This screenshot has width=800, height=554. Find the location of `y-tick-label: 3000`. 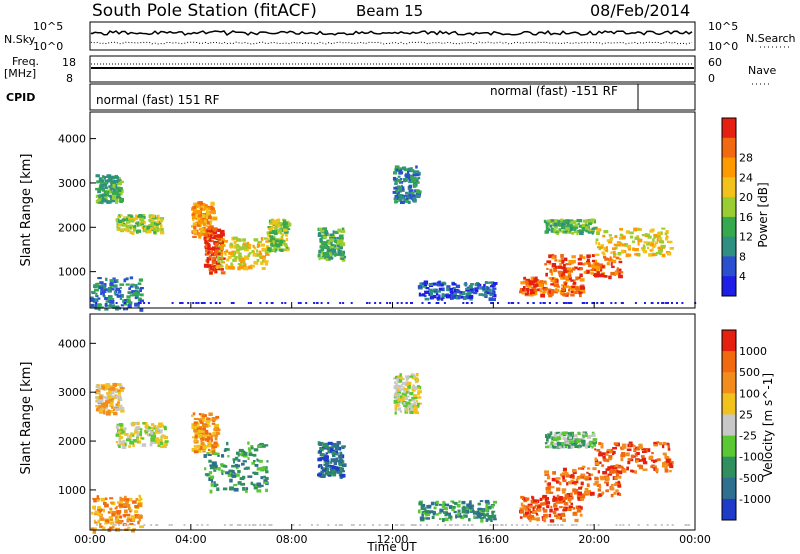

y-tick-label: 3000 is located at coordinates (72, 392).